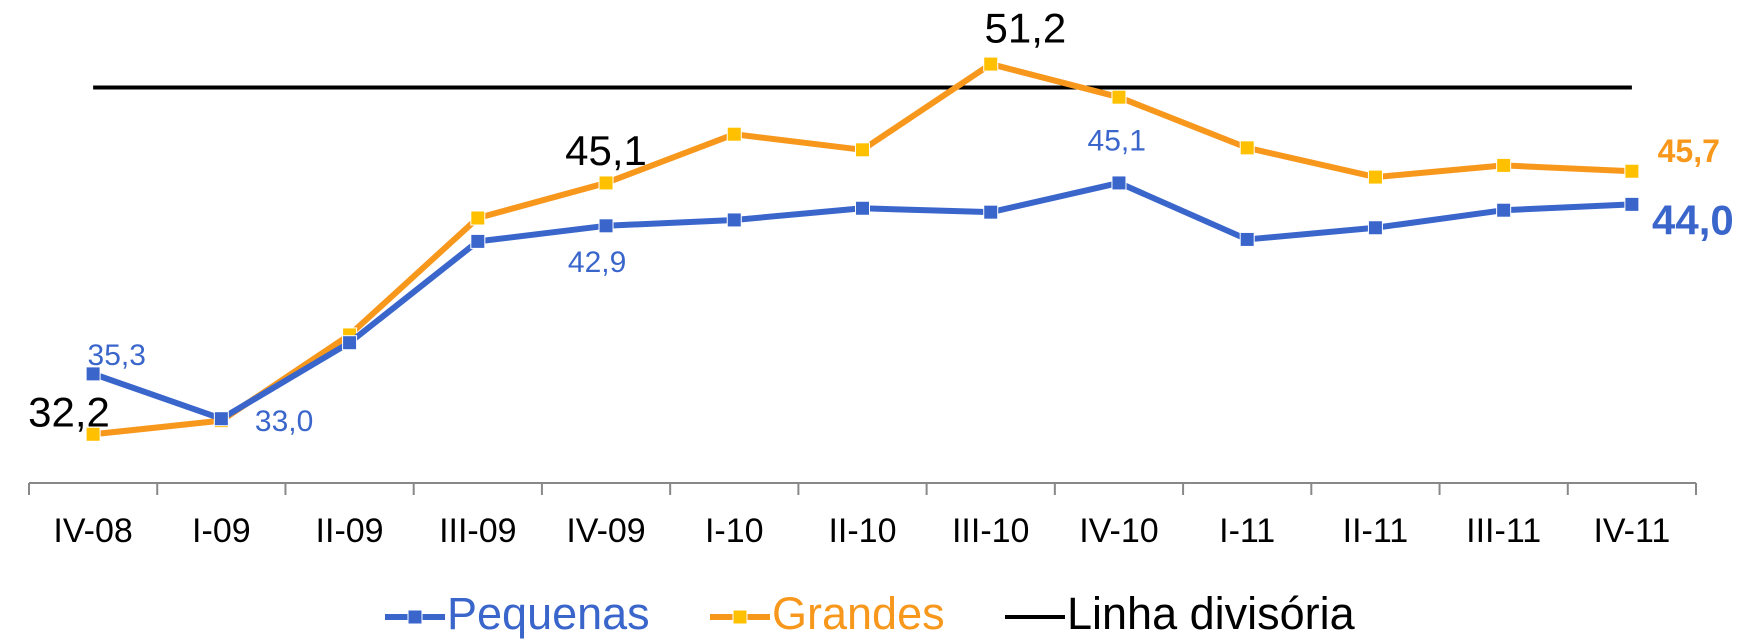 The image size is (1754, 644). Describe the element at coordinates (1689, 151) in the screenshot. I see `data-label: 45,7` at that location.